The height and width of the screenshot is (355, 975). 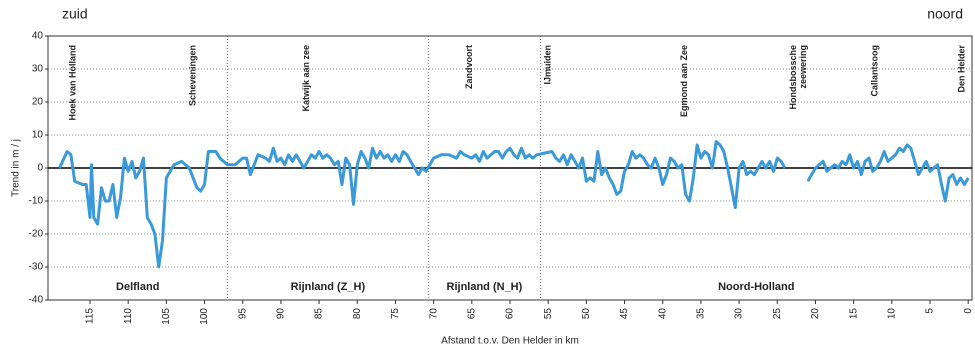 I want to click on x-tick-label: 100, so click(x=204, y=316).